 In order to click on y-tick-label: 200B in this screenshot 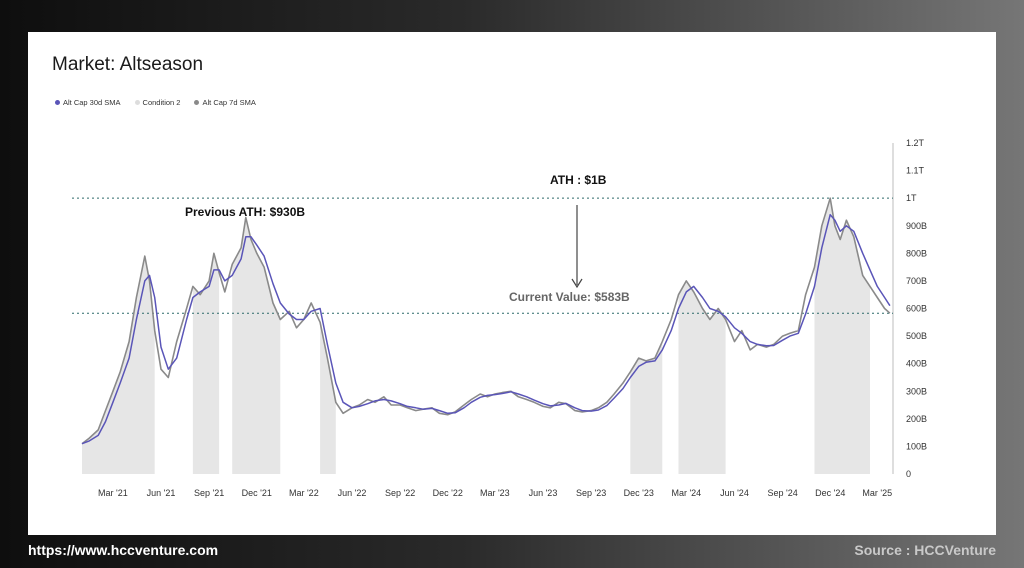, I will do `click(916, 419)`.